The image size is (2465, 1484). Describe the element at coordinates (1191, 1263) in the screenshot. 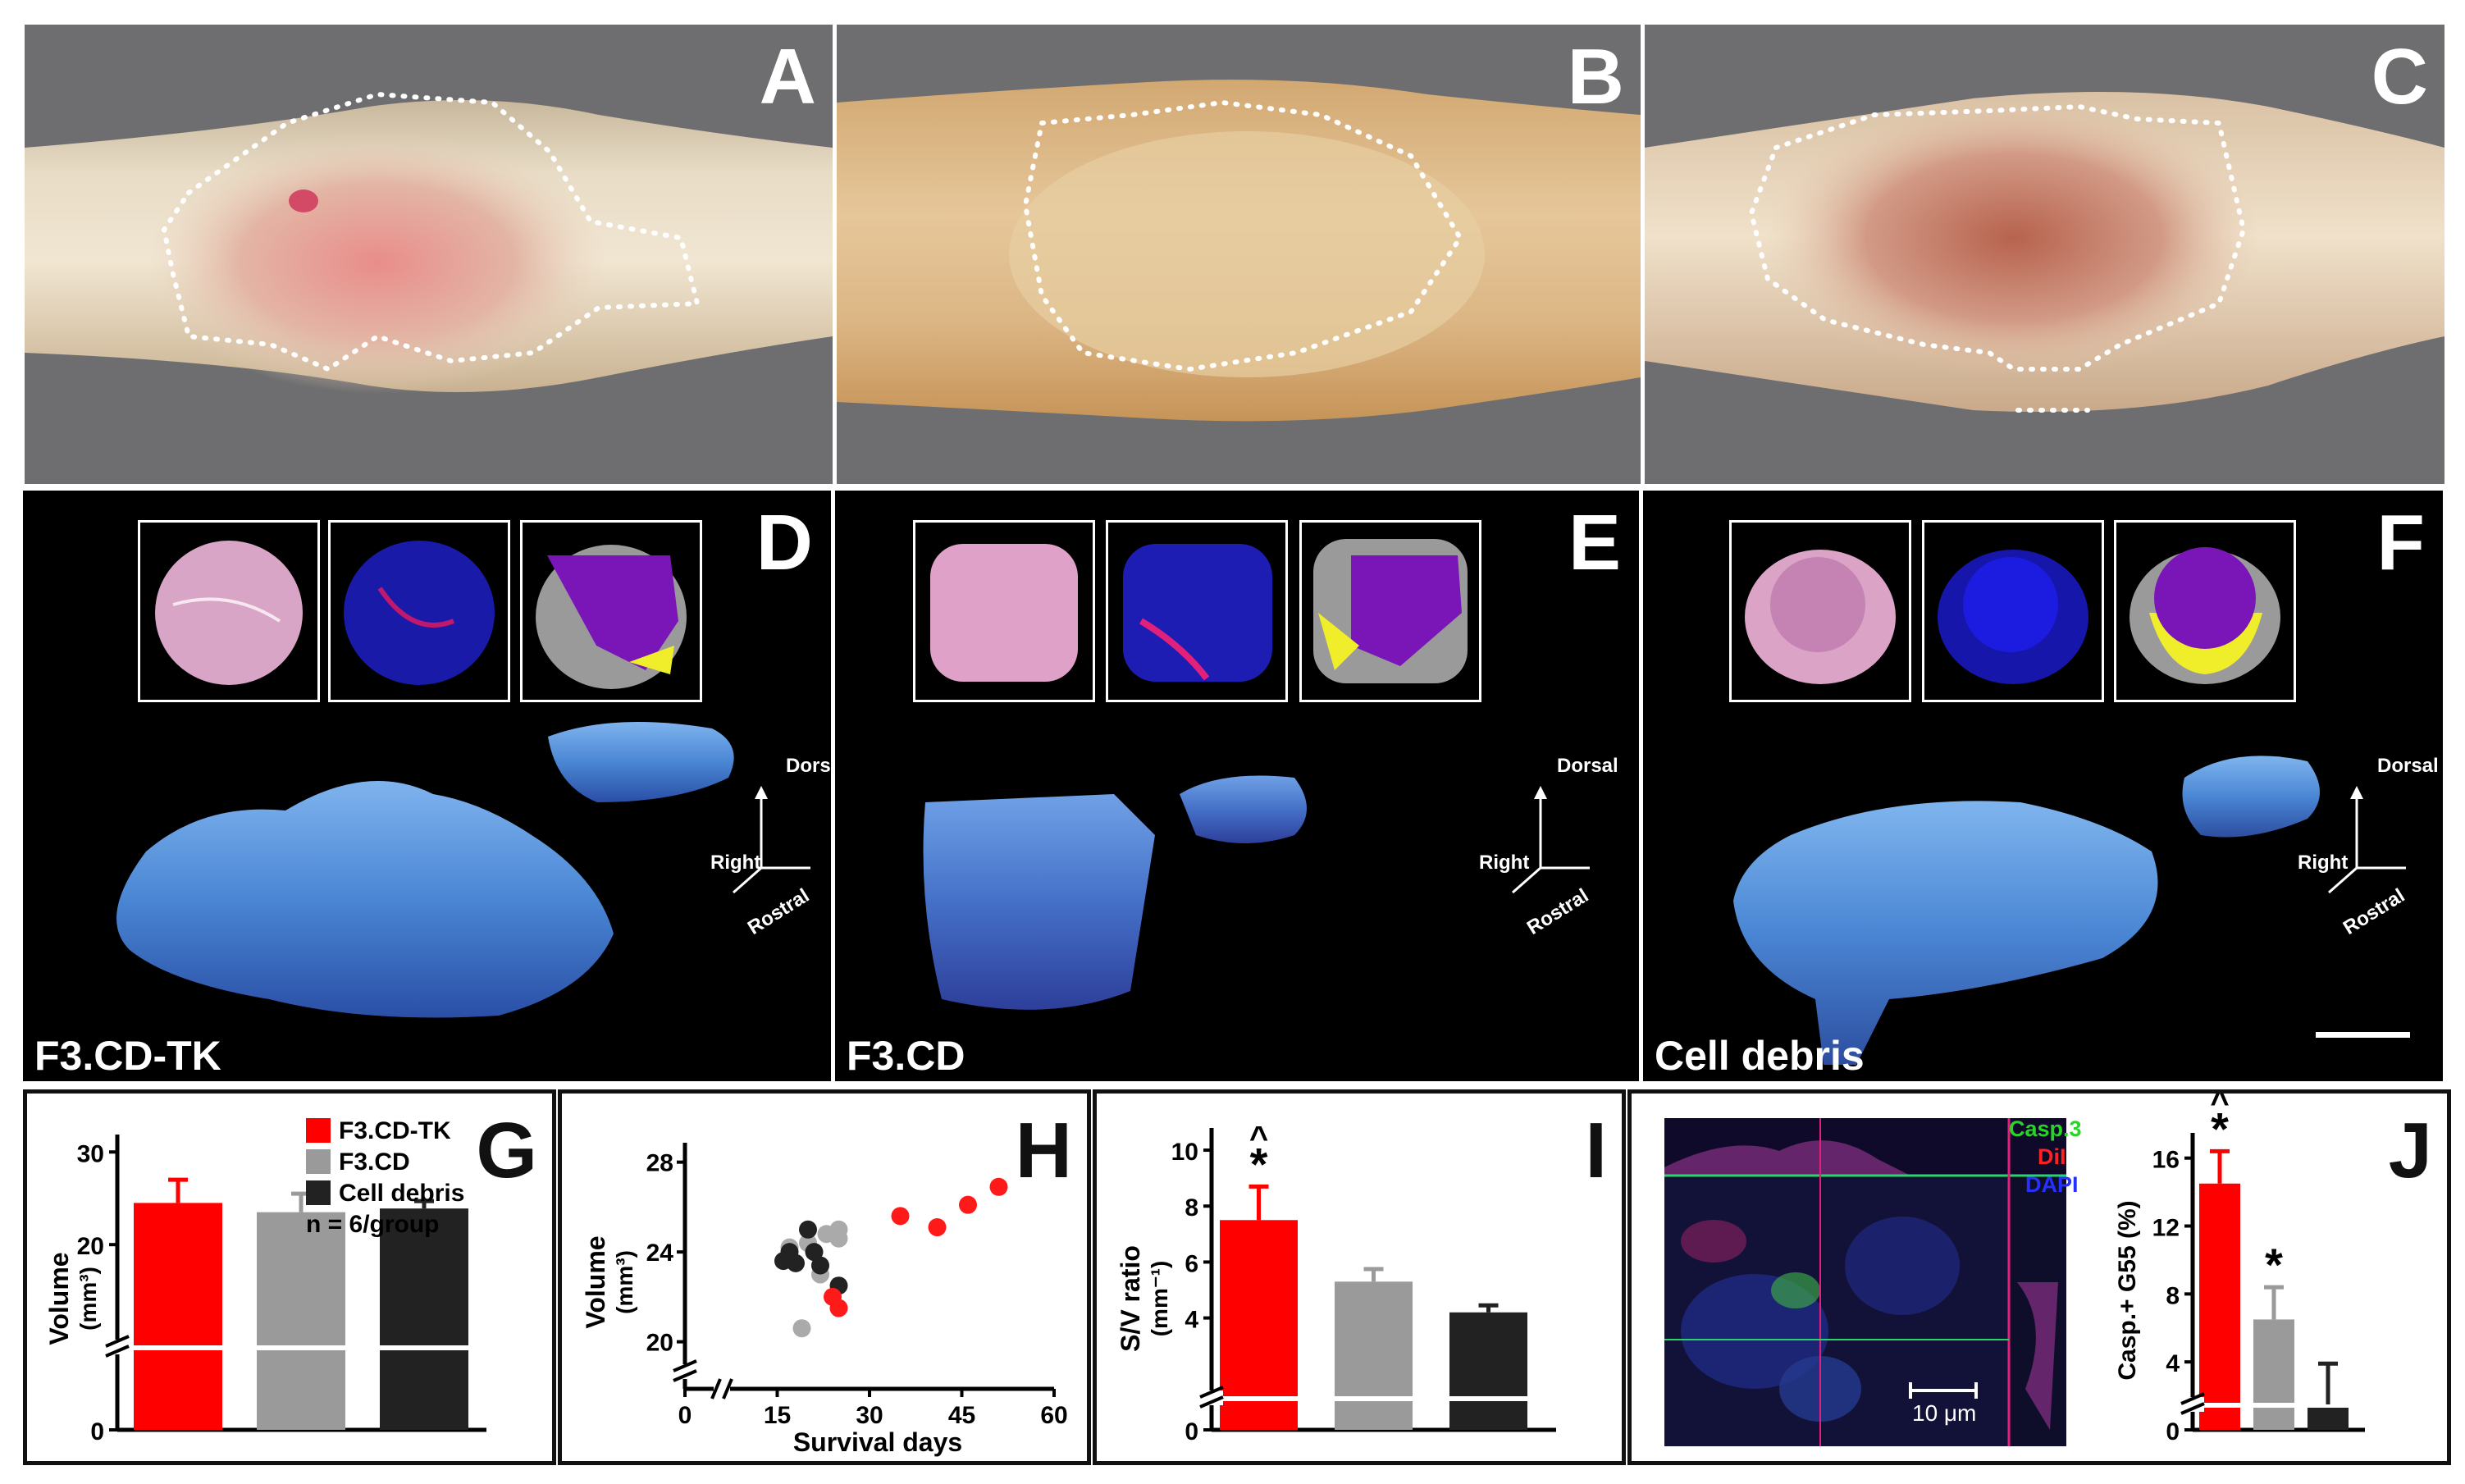

I see `y-tick-label: 6` at that location.